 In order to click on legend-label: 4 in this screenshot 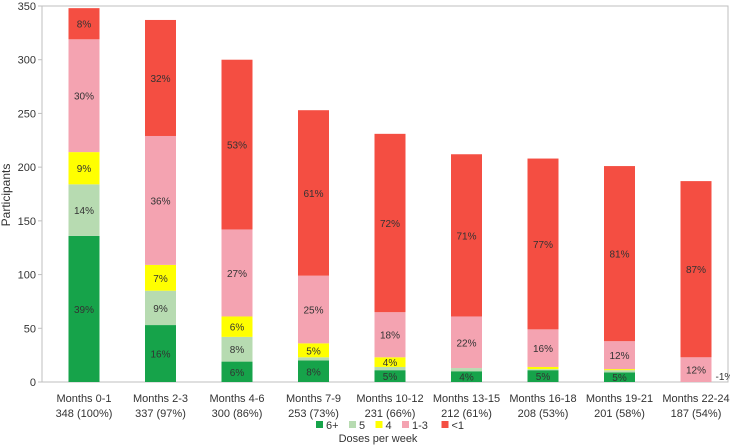, I will do `click(389, 426)`.